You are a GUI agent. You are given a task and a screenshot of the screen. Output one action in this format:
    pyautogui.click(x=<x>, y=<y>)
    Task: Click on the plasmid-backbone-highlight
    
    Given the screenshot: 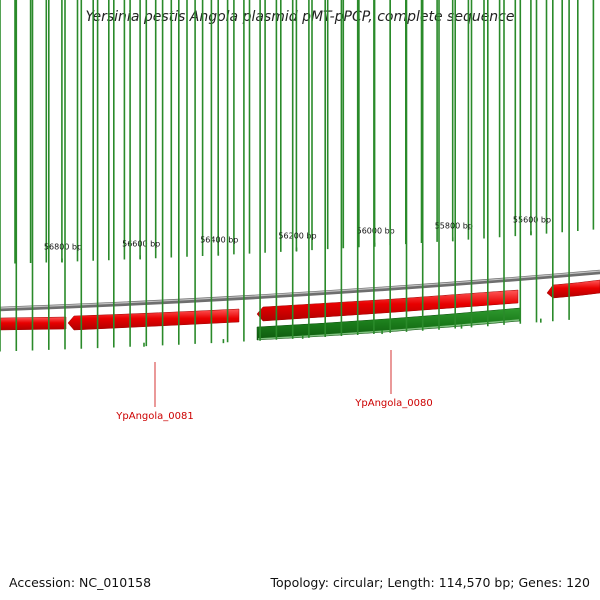 What is the action you would take?
    pyautogui.click(x=300, y=289)
    